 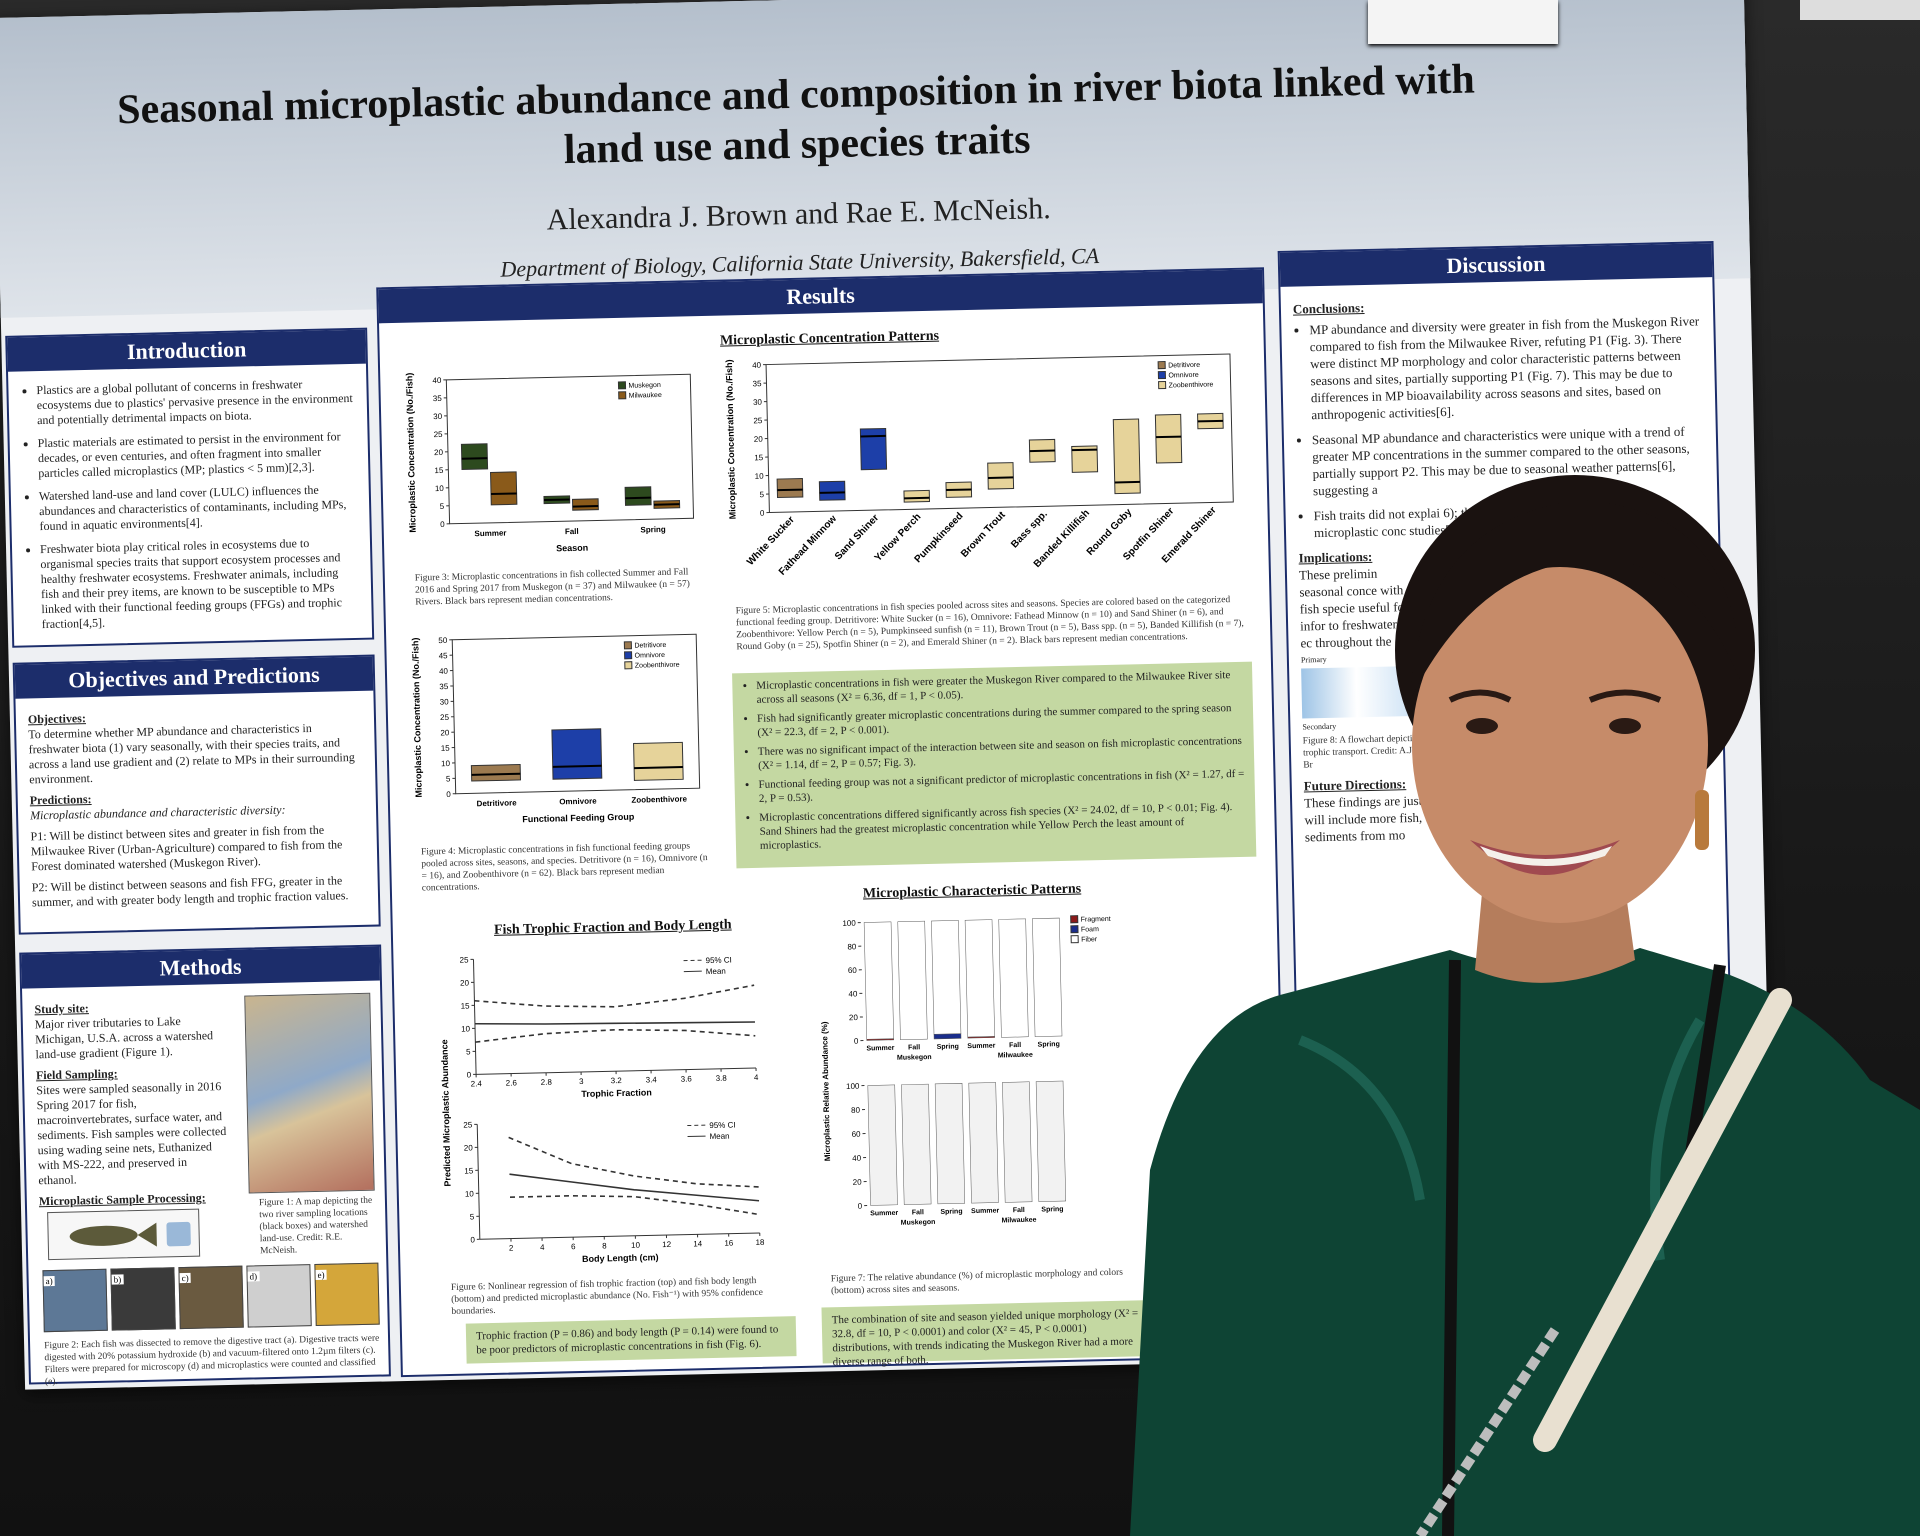 I want to click on legend-label: Detritivore, so click(x=1184, y=366).